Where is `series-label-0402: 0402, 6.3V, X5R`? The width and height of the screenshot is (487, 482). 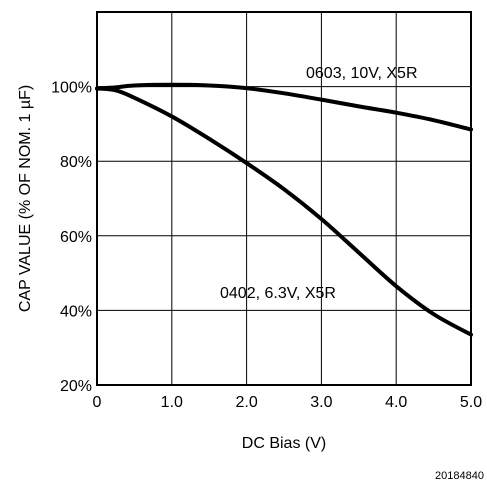 series-label-0402: 0402, 6.3V, X5R is located at coordinates (278, 293).